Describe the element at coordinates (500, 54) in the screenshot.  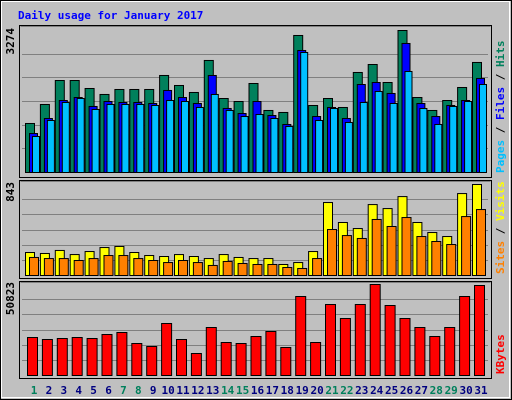
I see `legend-entry: Hits` at that location.